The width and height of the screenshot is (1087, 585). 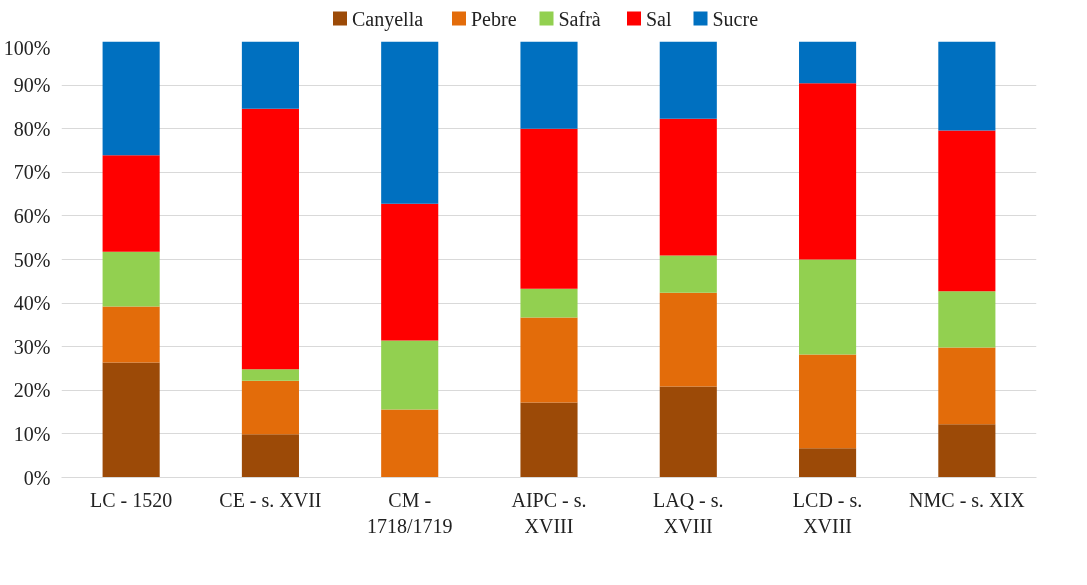 I want to click on y-tick-label: 100%, so click(x=27, y=47).